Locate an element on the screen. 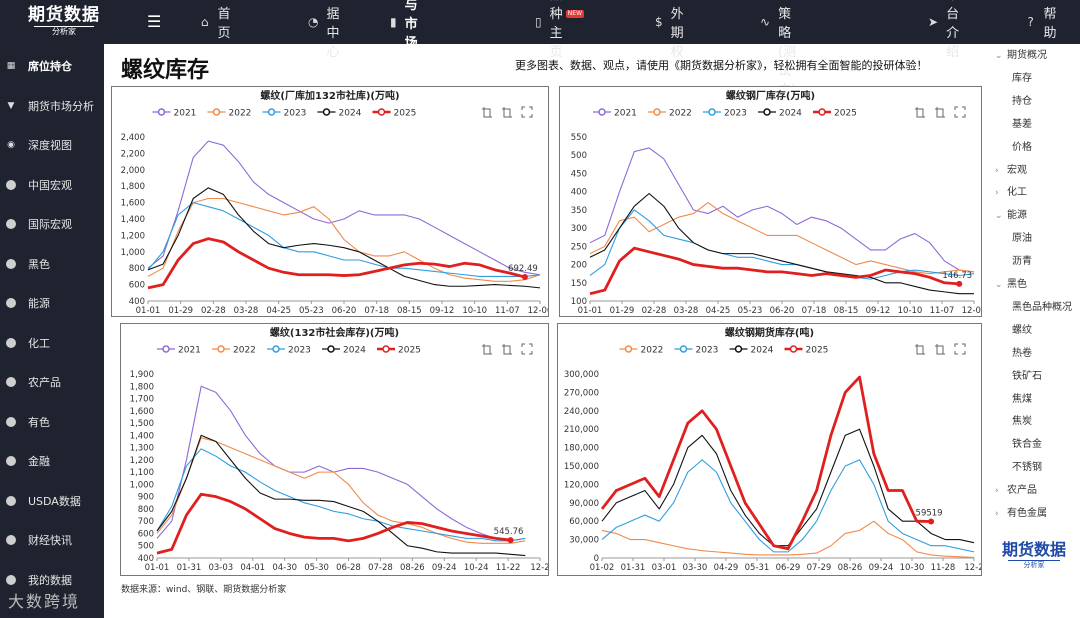 This screenshot has width=1080, height=618. sidebar-item-0: ▦ 席位持仓 is located at coordinates (52, 66).